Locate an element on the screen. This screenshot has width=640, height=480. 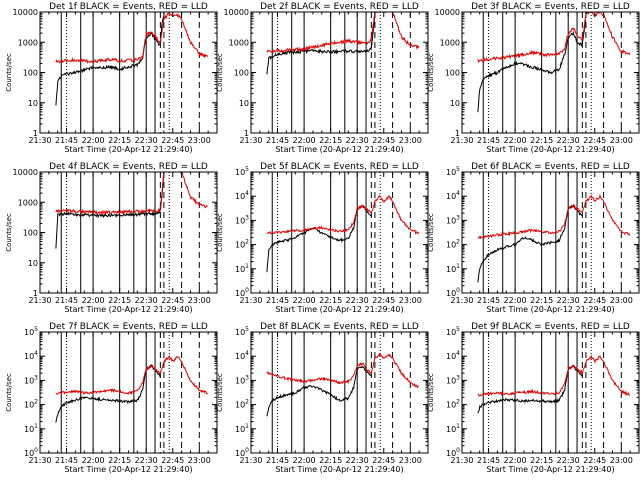
panel-title: Det 3f BLACK = Events, RED = LLD is located at coordinates (550, 7).